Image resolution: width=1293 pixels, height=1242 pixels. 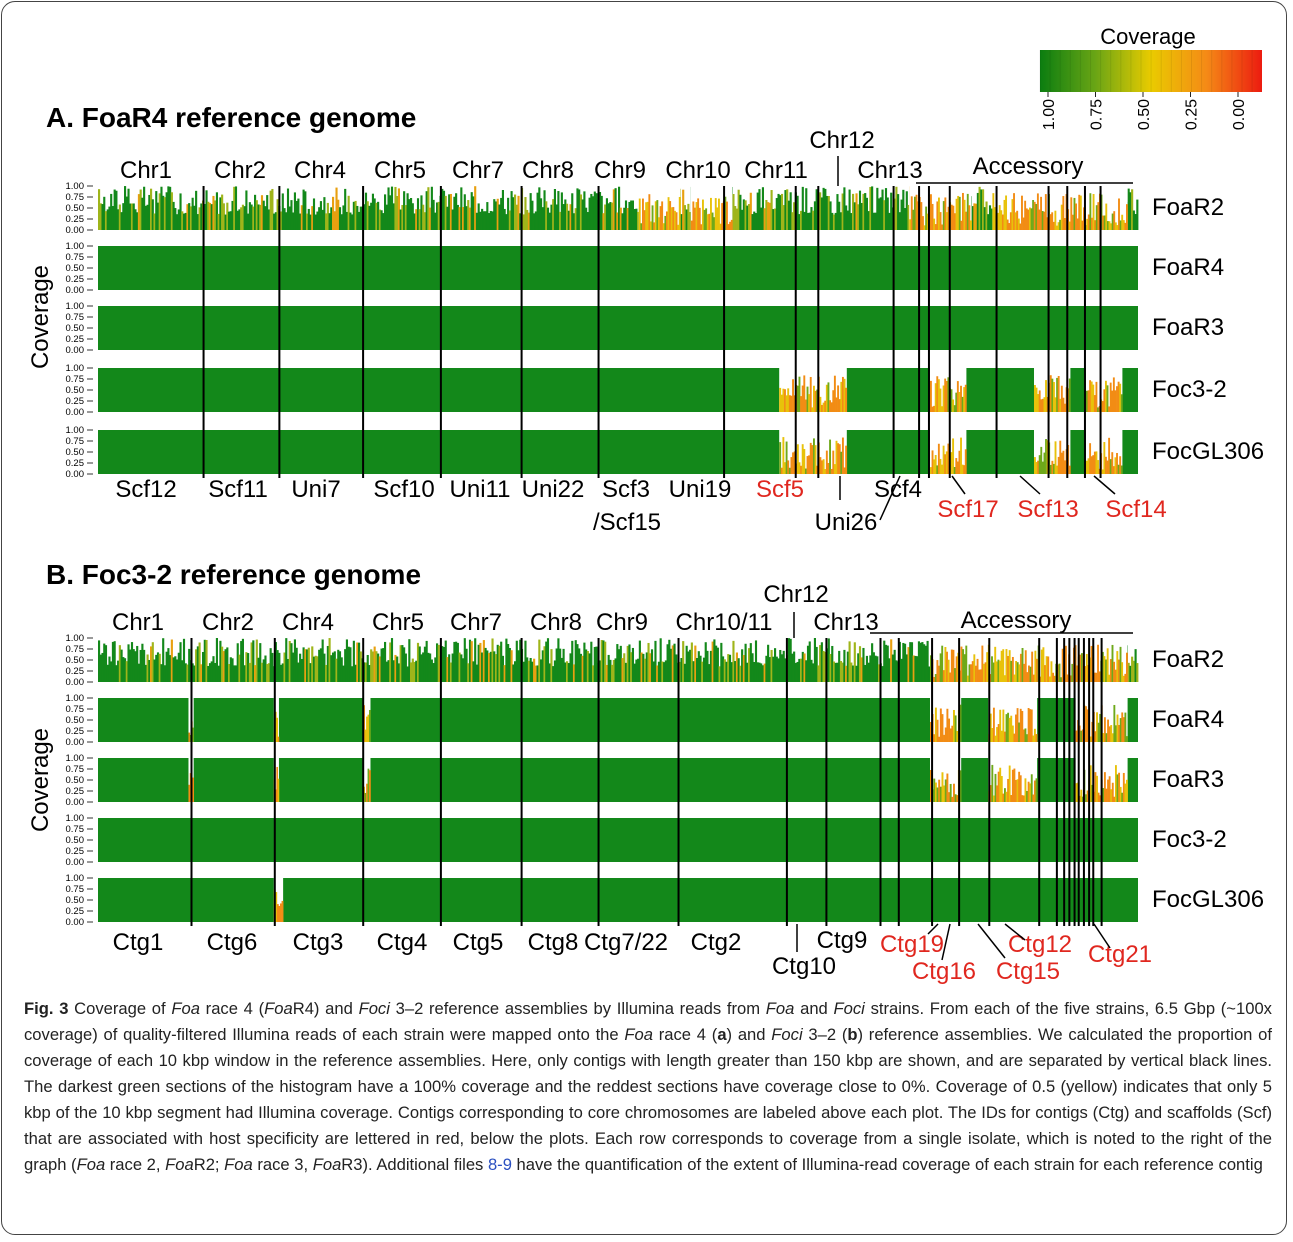 What do you see at coordinates (627, 522) in the screenshot?
I see `bottom-label: /Scf15` at bounding box center [627, 522].